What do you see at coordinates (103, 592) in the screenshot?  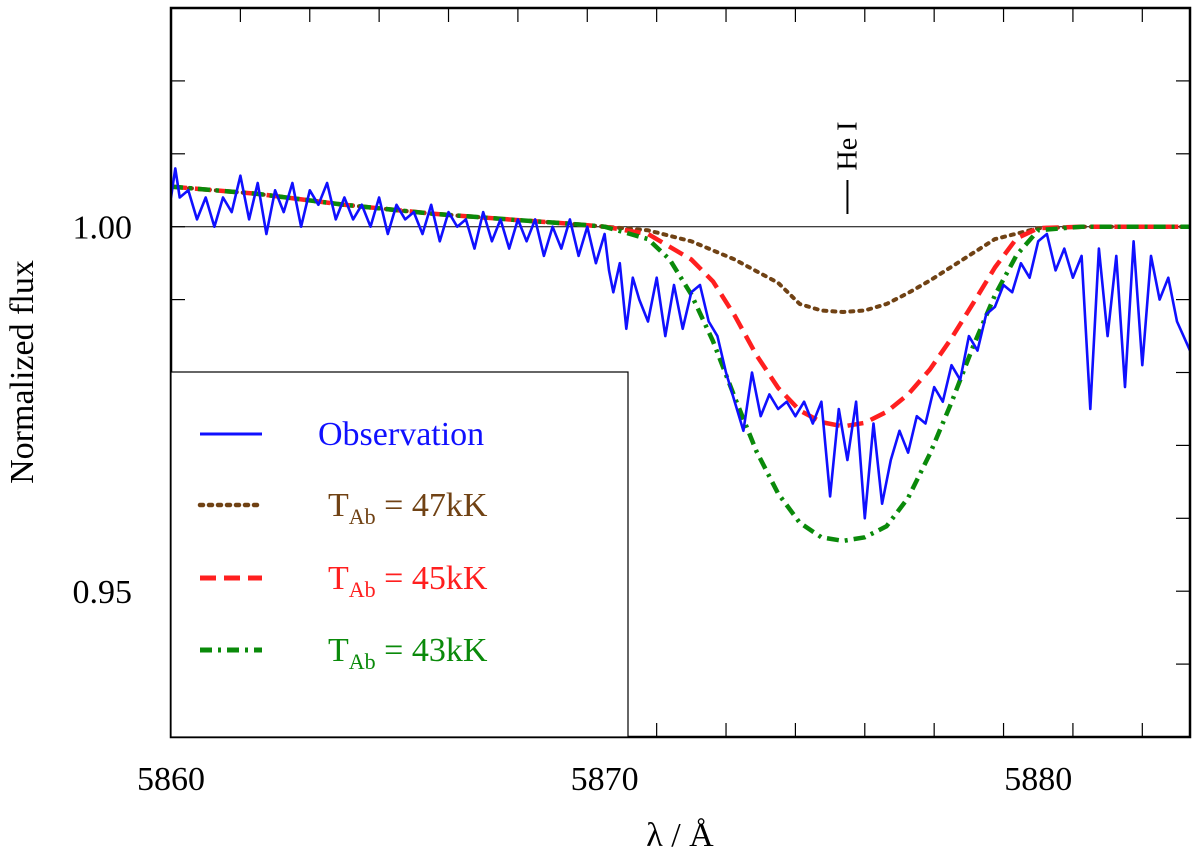 I see `y-tick-label: 0.95` at bounding box center [103, 592].